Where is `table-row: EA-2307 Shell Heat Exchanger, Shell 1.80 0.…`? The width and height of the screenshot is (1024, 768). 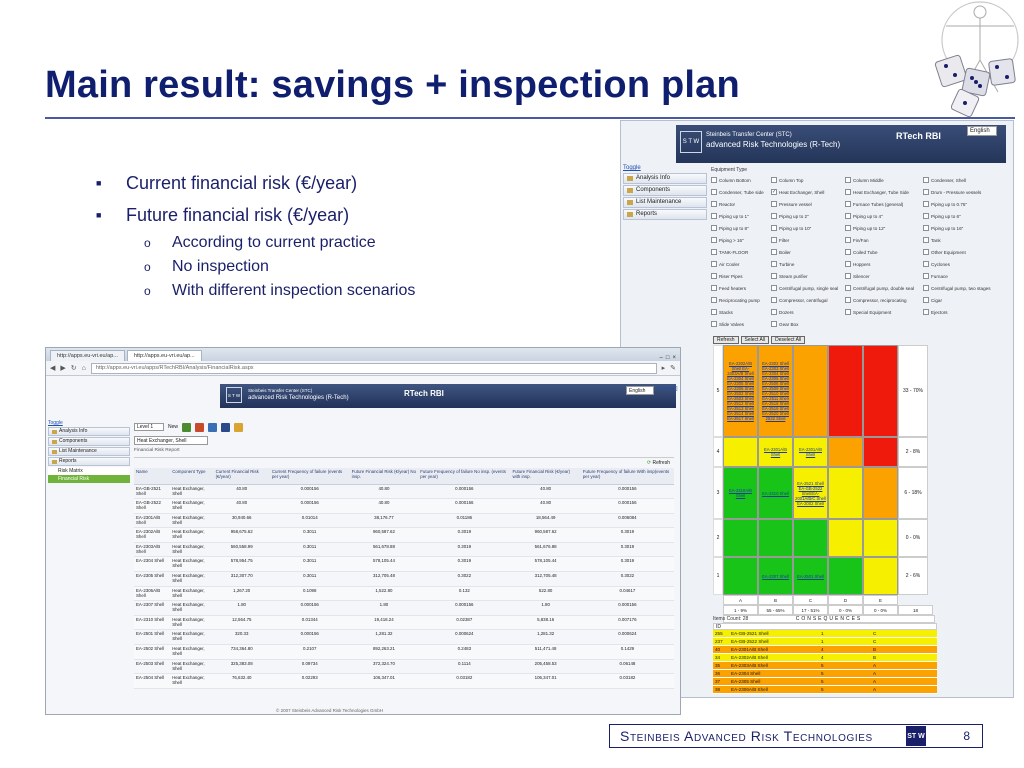
table-row: EA-2307 Shell Heat Exchanger, Shell 1.80 0.… is located at coordinates (404, 608).